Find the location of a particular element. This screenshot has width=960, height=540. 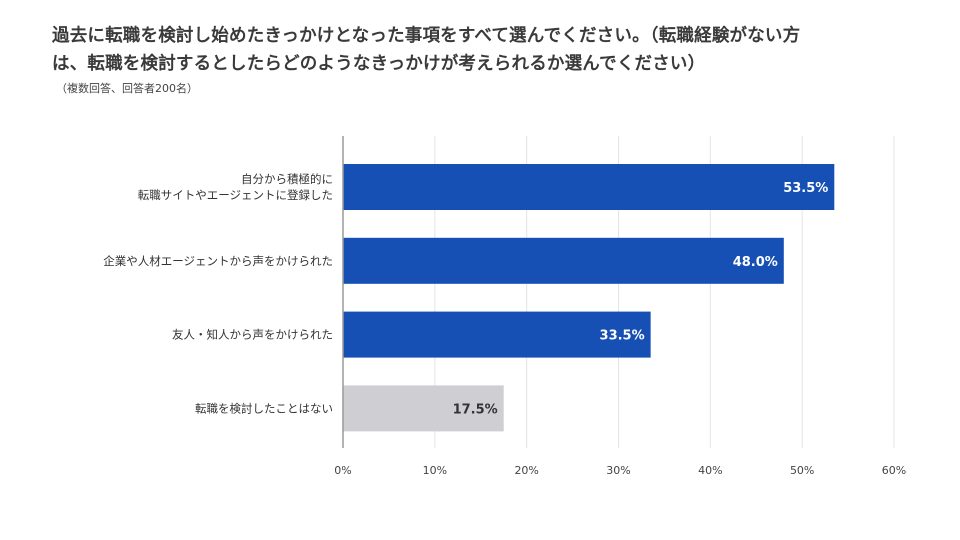

x-tick-label: 20% is located at coordinates (526, 470).